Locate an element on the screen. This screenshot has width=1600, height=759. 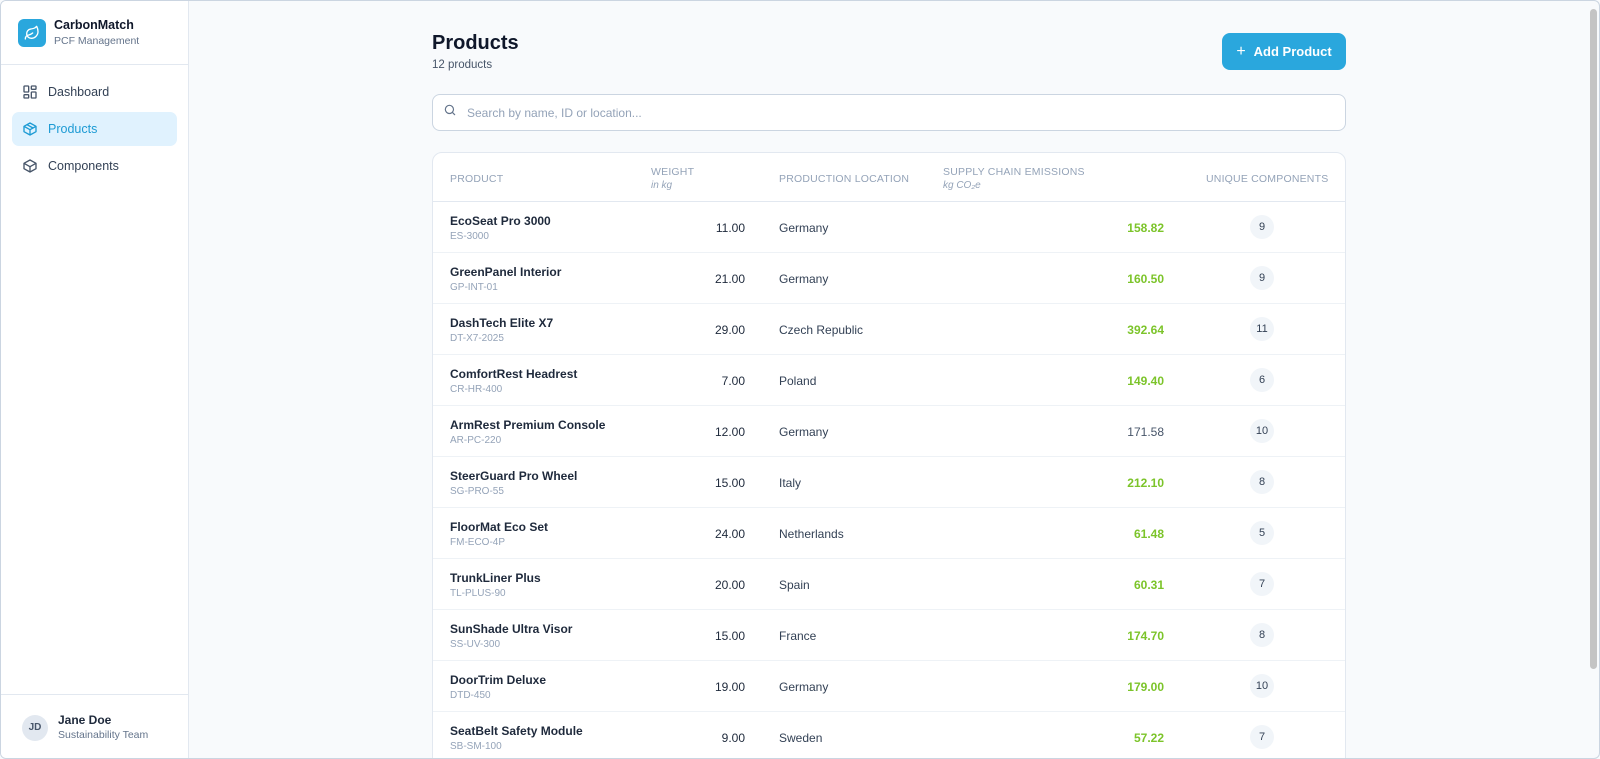
product-name: DashTech Elite X7 is located at coordinates (502, 323).